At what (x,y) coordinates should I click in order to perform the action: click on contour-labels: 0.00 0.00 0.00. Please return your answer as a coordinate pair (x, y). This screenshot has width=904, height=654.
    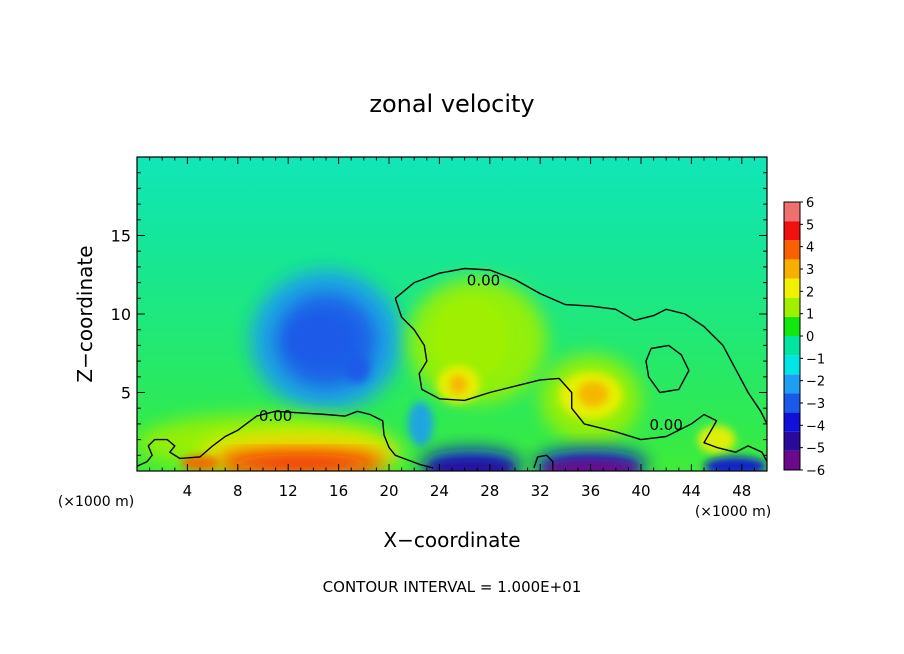
    Looking at the image, I should click on (471, 353).